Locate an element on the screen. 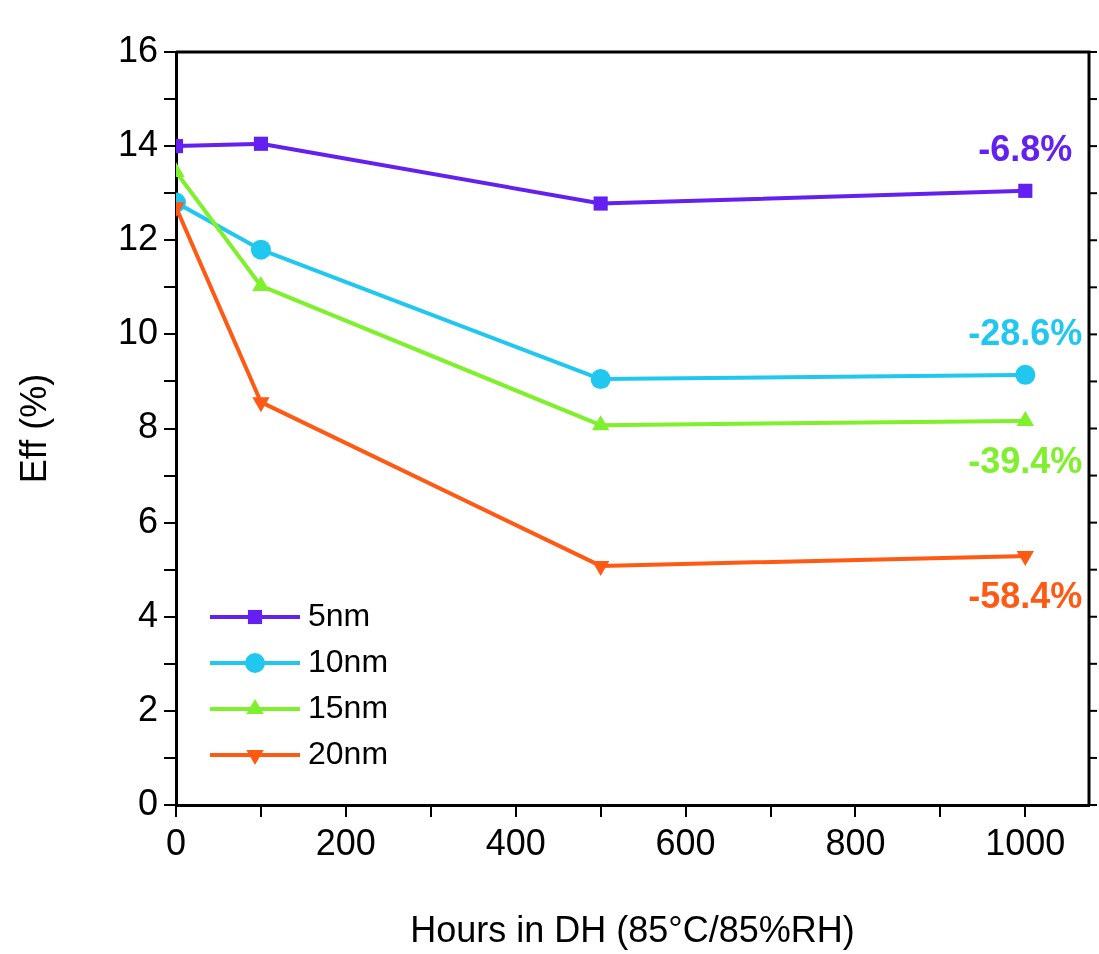 This screenshot has height=954, width=1099. y-tick-label: 6 is located at coordinates (147, 520).